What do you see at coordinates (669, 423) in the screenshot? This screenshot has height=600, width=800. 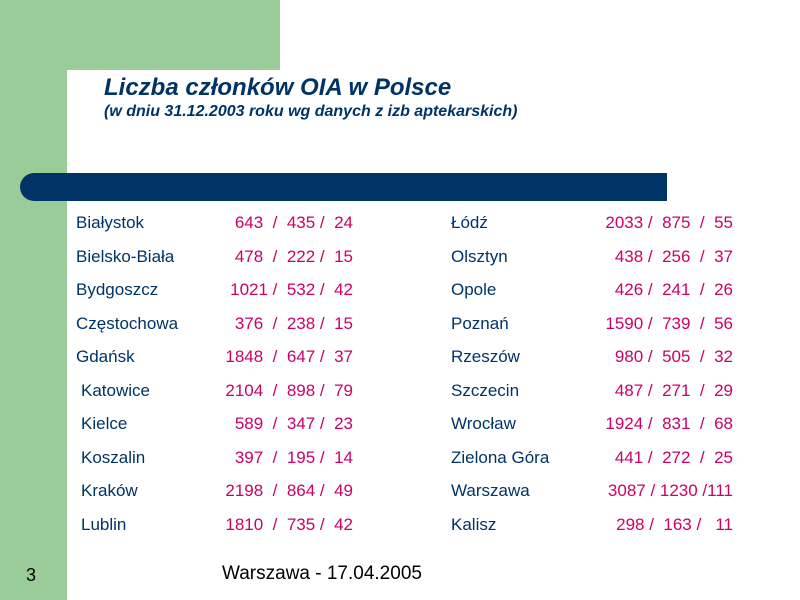 I see `member-counts: 1924 / 831 / 68` at bounding box center [669, 423].